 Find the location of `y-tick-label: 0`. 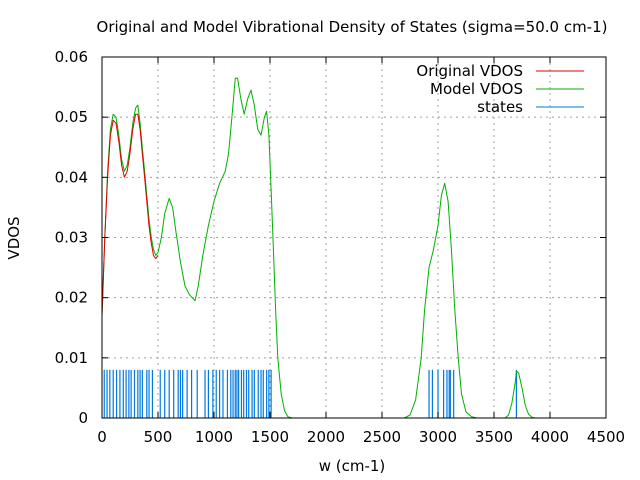

y-tick-label: 0 is located at coordinates (83, 418).